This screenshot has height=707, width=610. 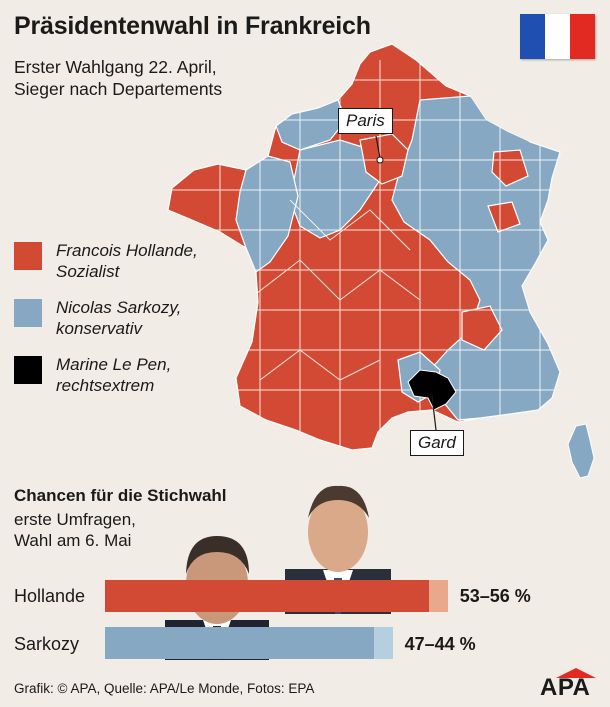 I want to click on gard-callout: Gard, so click(x=437, y=443).